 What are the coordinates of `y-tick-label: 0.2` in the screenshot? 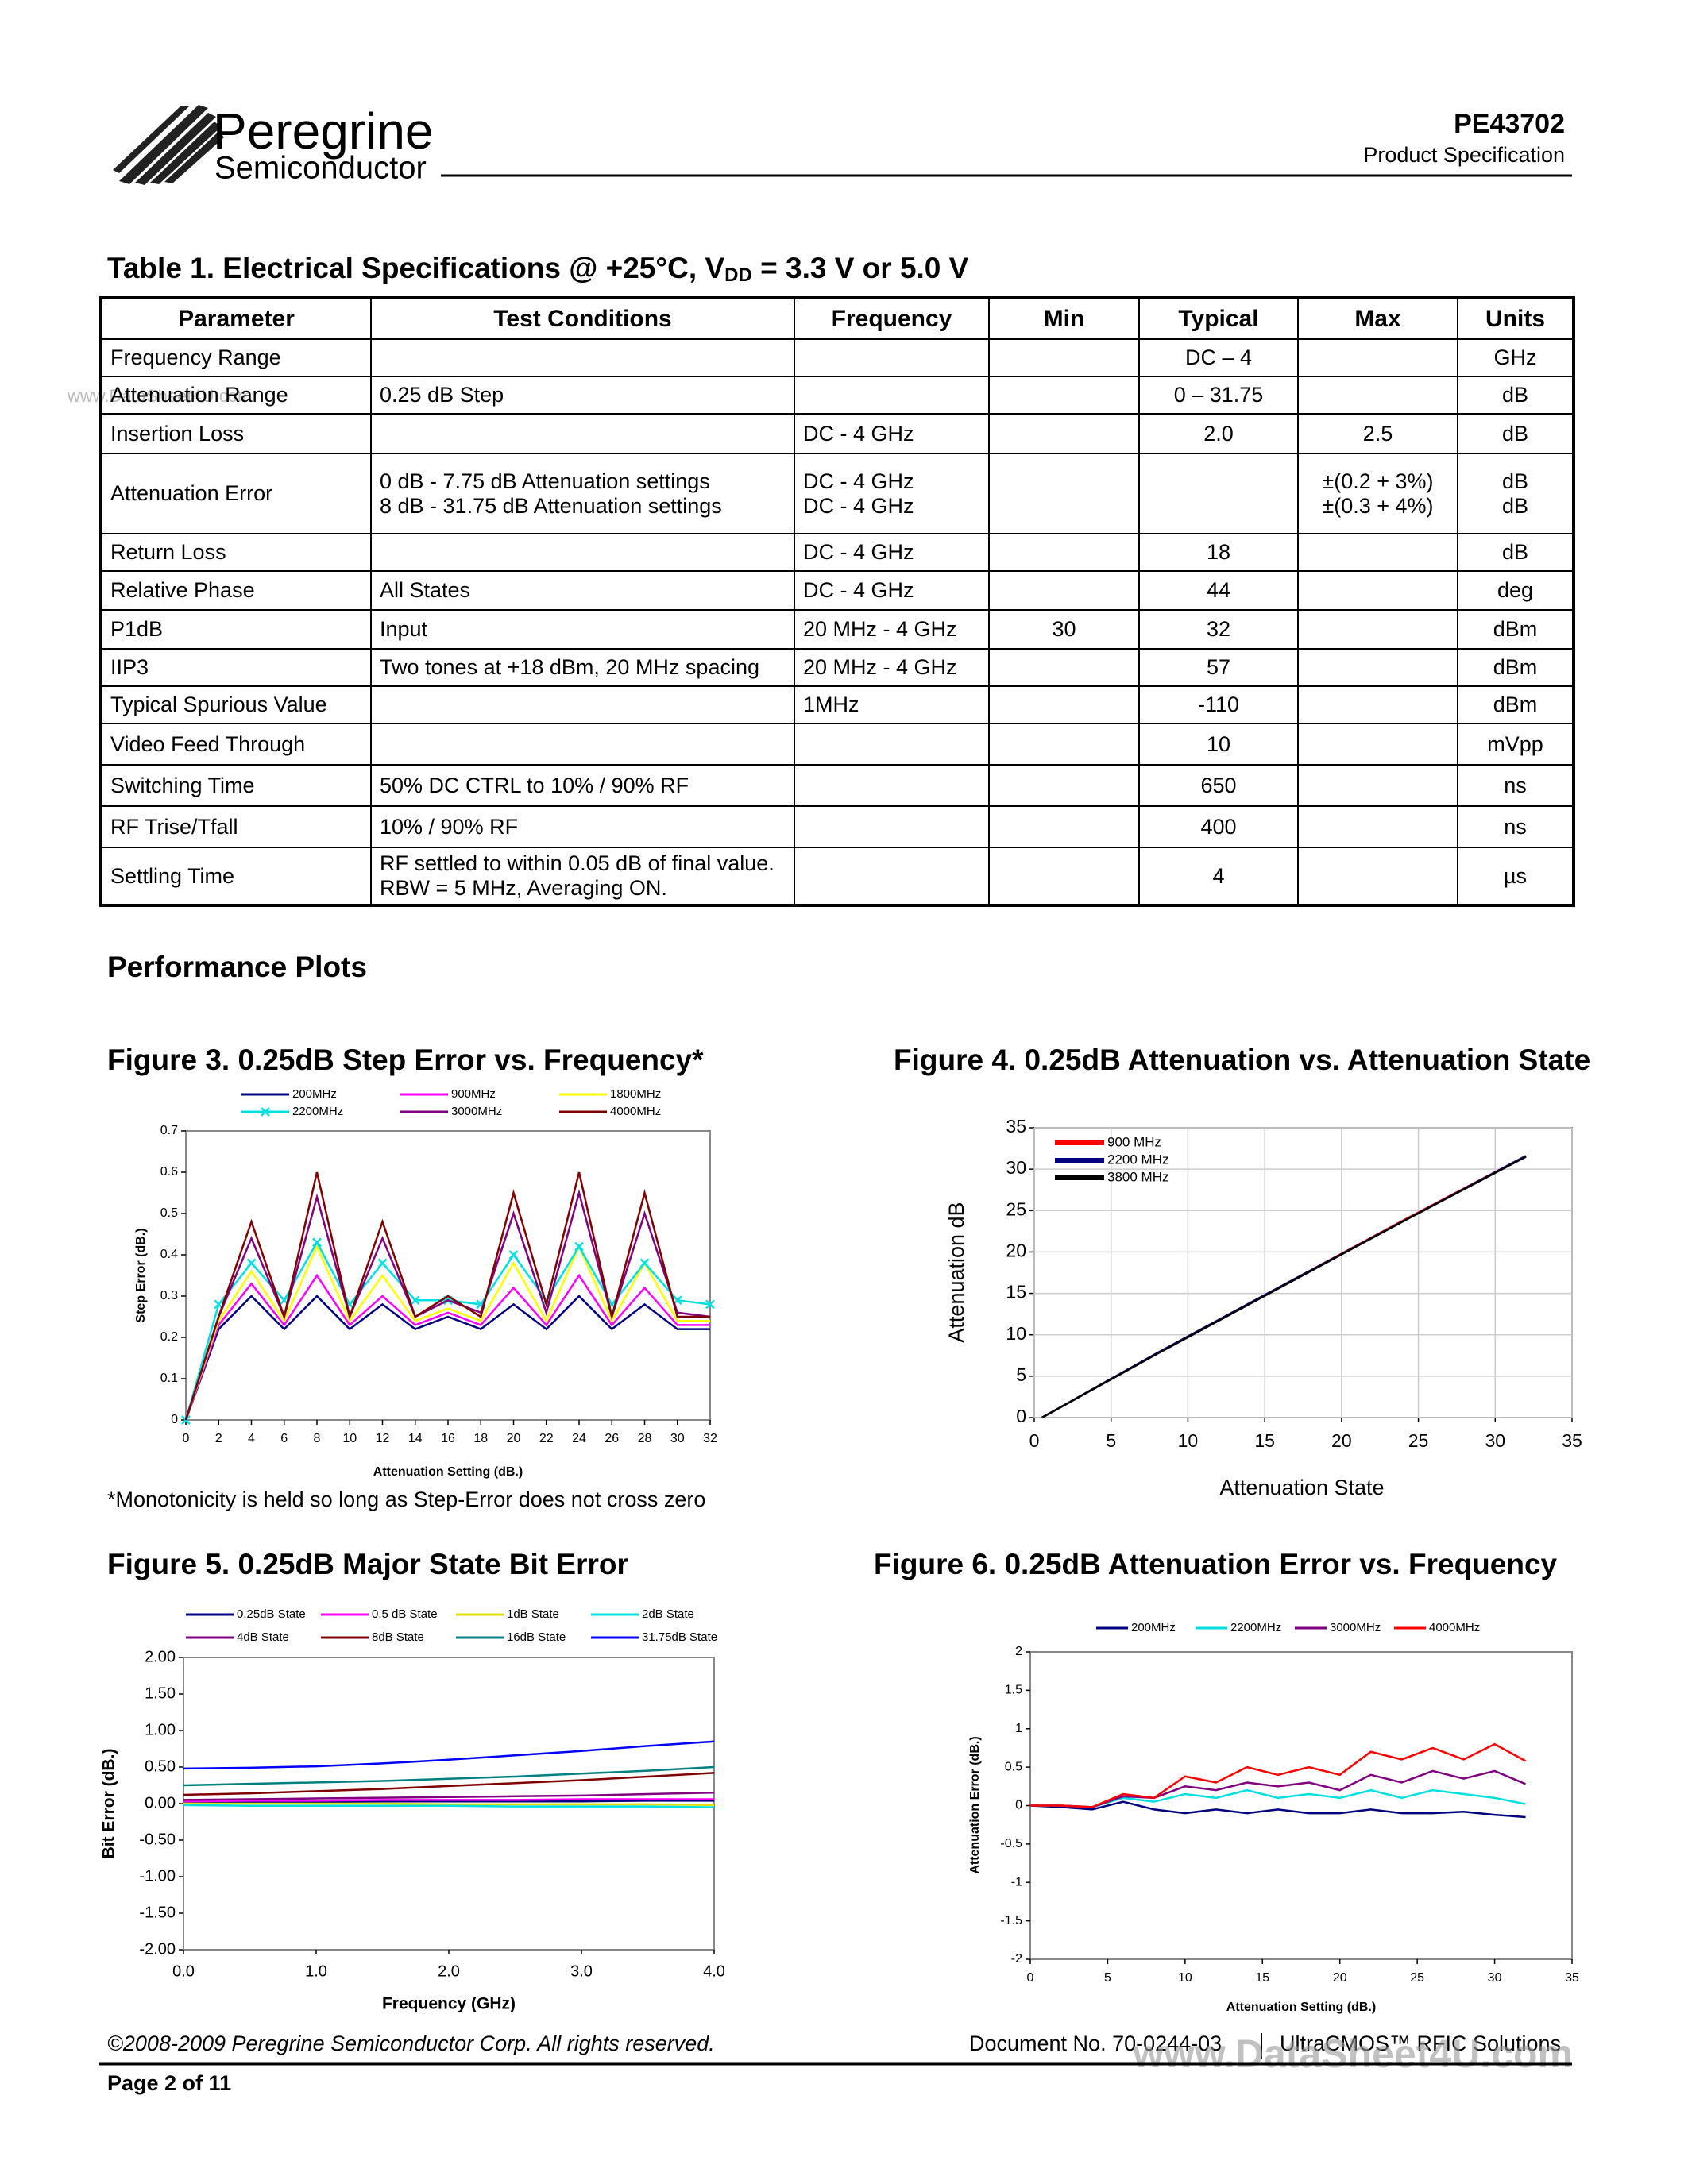 It's located at (169, 1337).